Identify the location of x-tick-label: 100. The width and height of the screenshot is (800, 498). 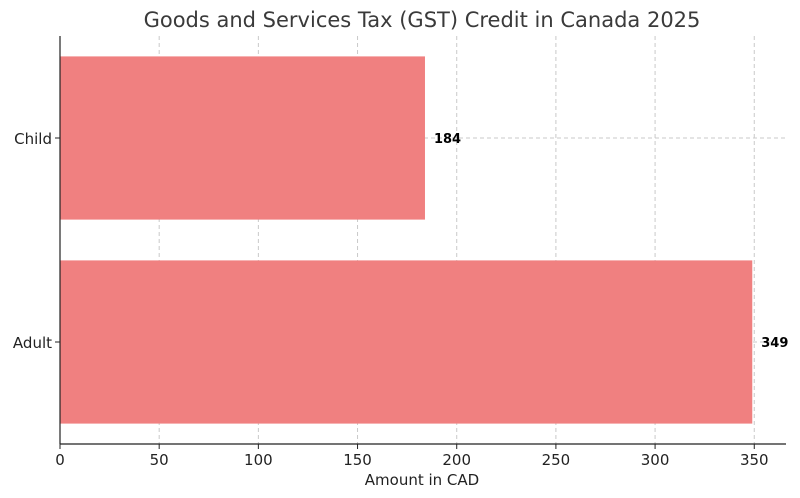
(258, 460).